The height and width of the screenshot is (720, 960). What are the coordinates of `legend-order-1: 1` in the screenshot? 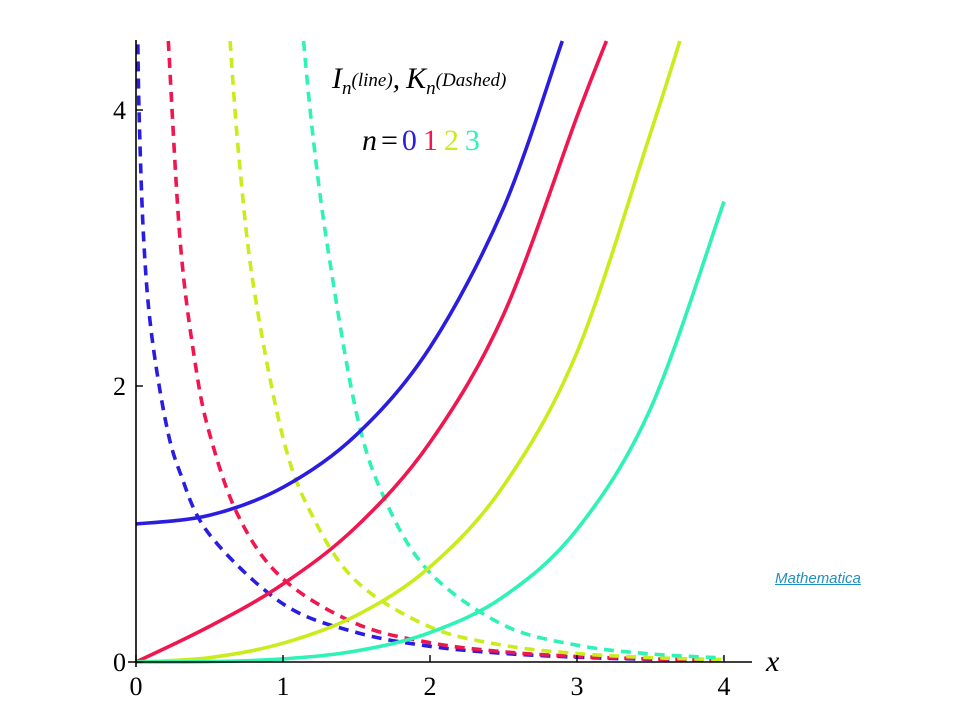 It's located at (430, 140).